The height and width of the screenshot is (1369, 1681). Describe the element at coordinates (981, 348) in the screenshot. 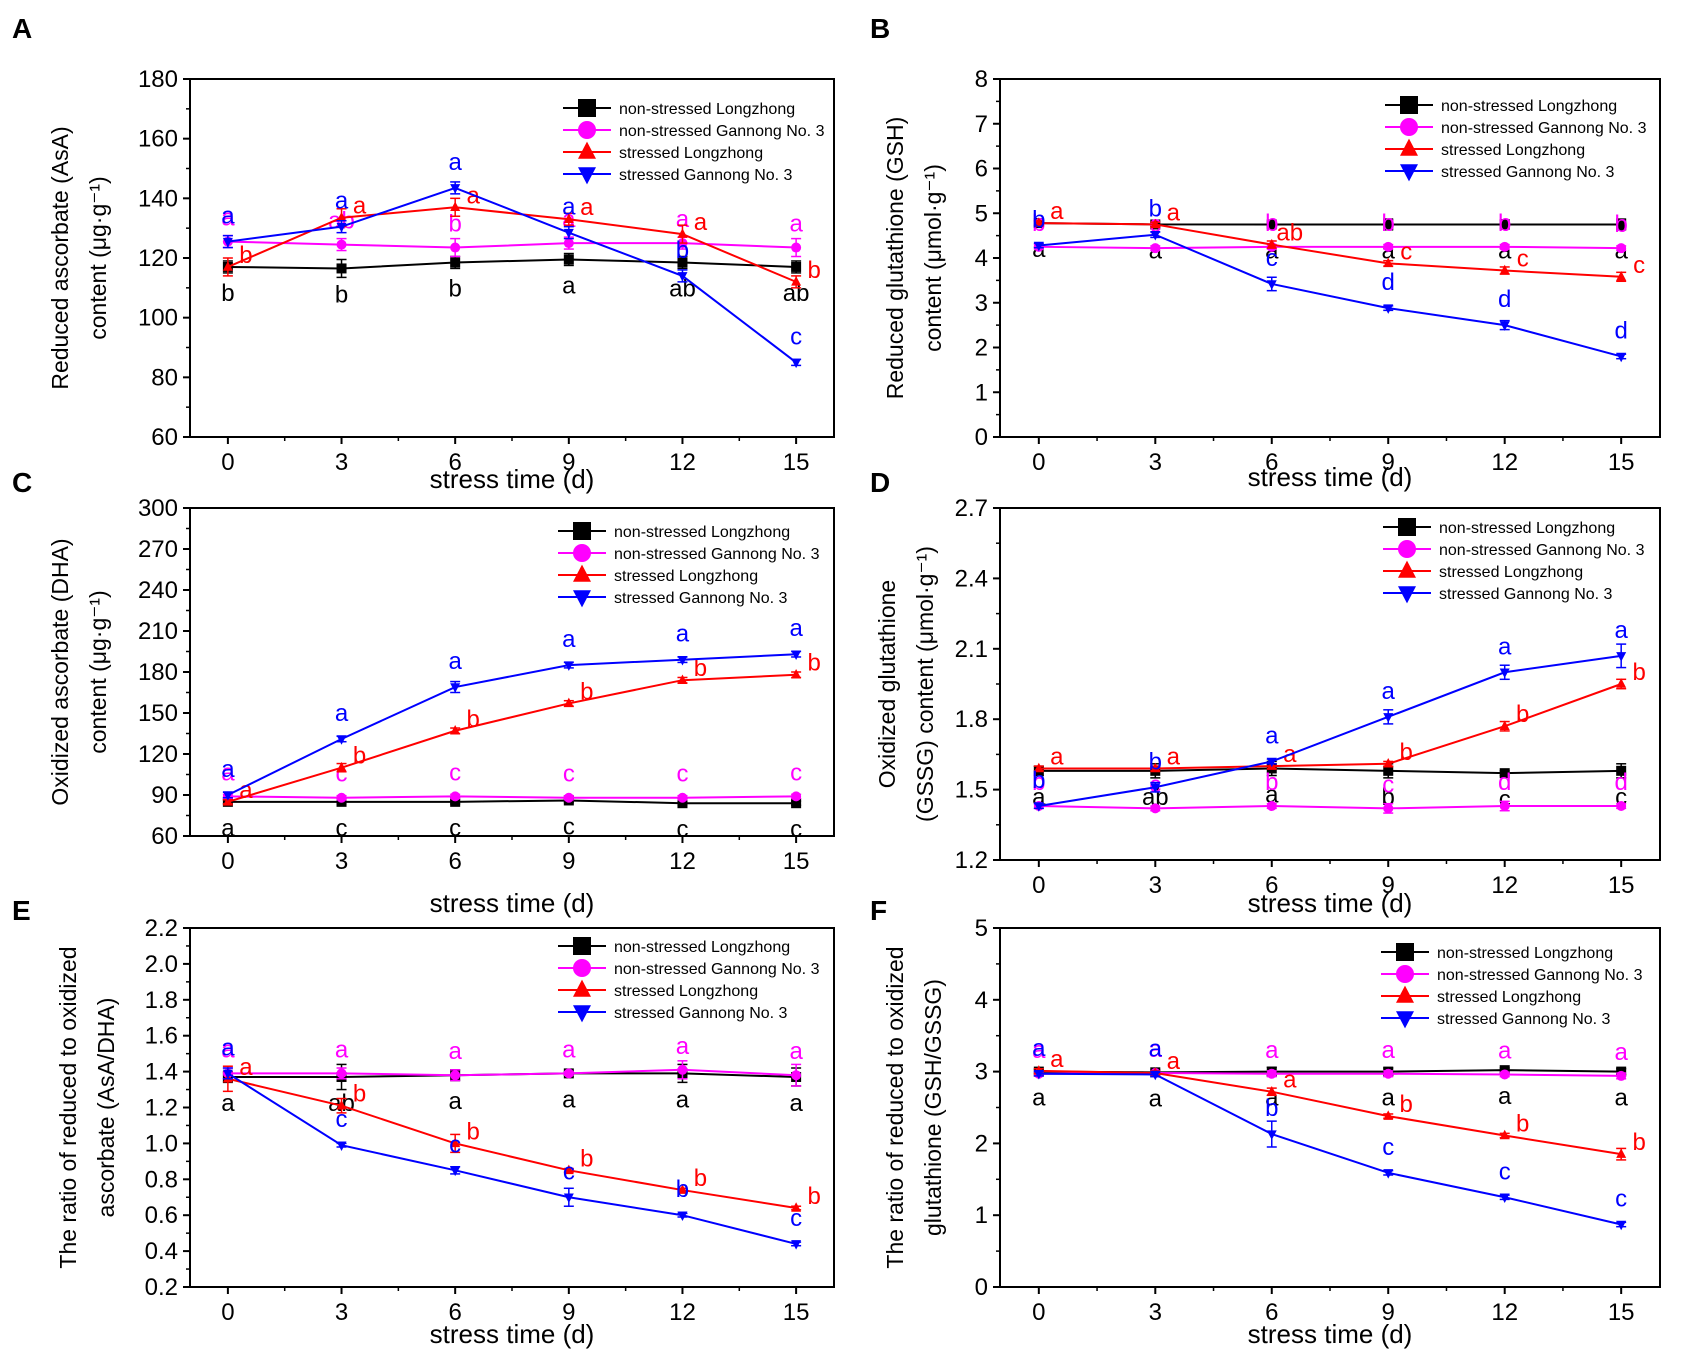

I see `y-tick-label: 2` at that location.